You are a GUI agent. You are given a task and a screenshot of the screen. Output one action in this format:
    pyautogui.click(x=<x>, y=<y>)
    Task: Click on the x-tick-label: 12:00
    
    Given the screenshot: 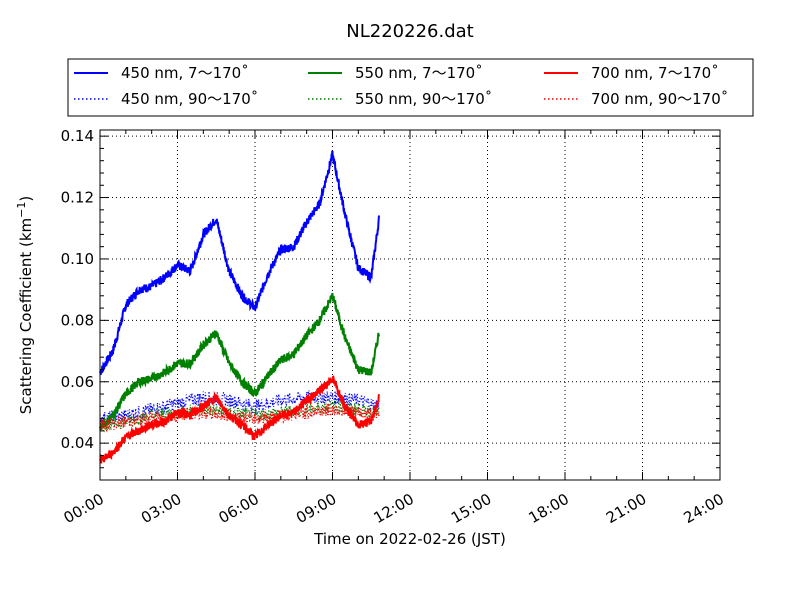 What is the action you would take?
    pyautogui.click(x=394, y=508)
    